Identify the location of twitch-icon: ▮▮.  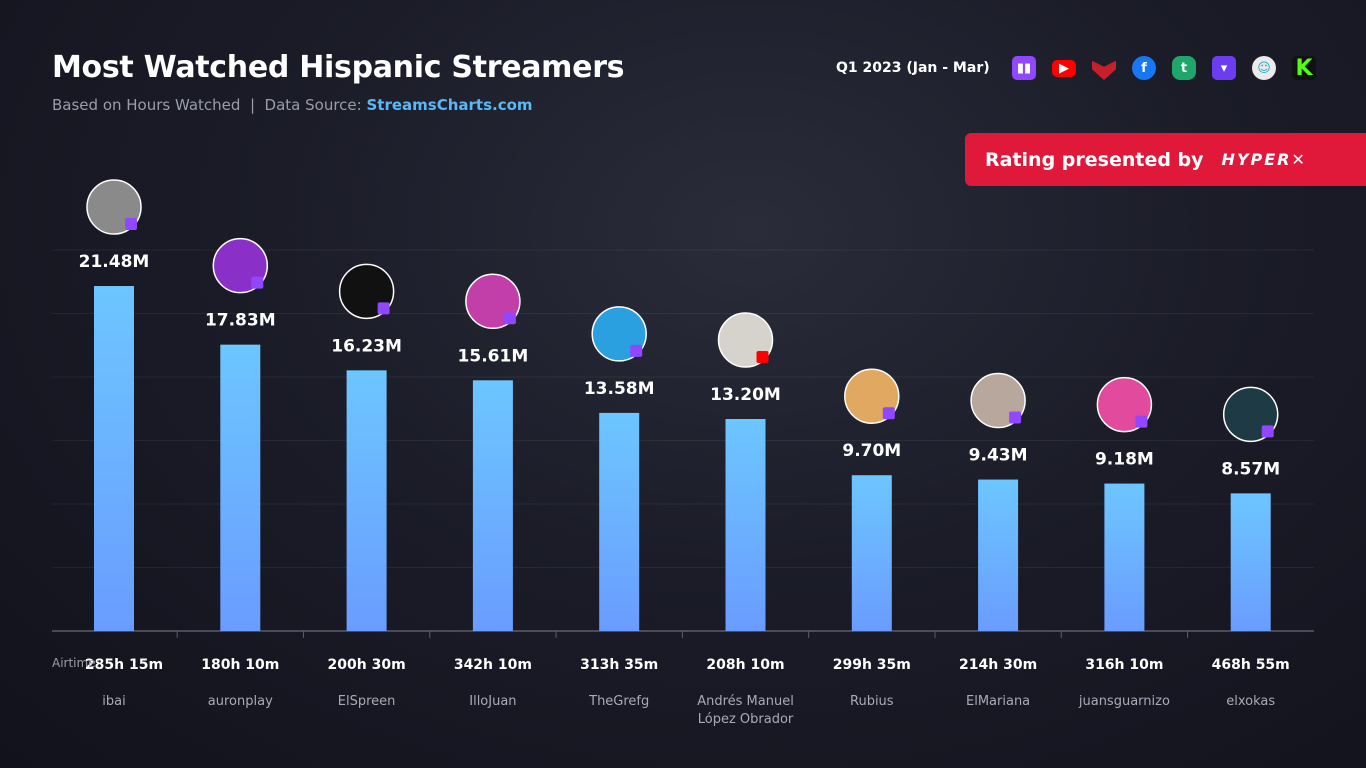
(1024, 68).